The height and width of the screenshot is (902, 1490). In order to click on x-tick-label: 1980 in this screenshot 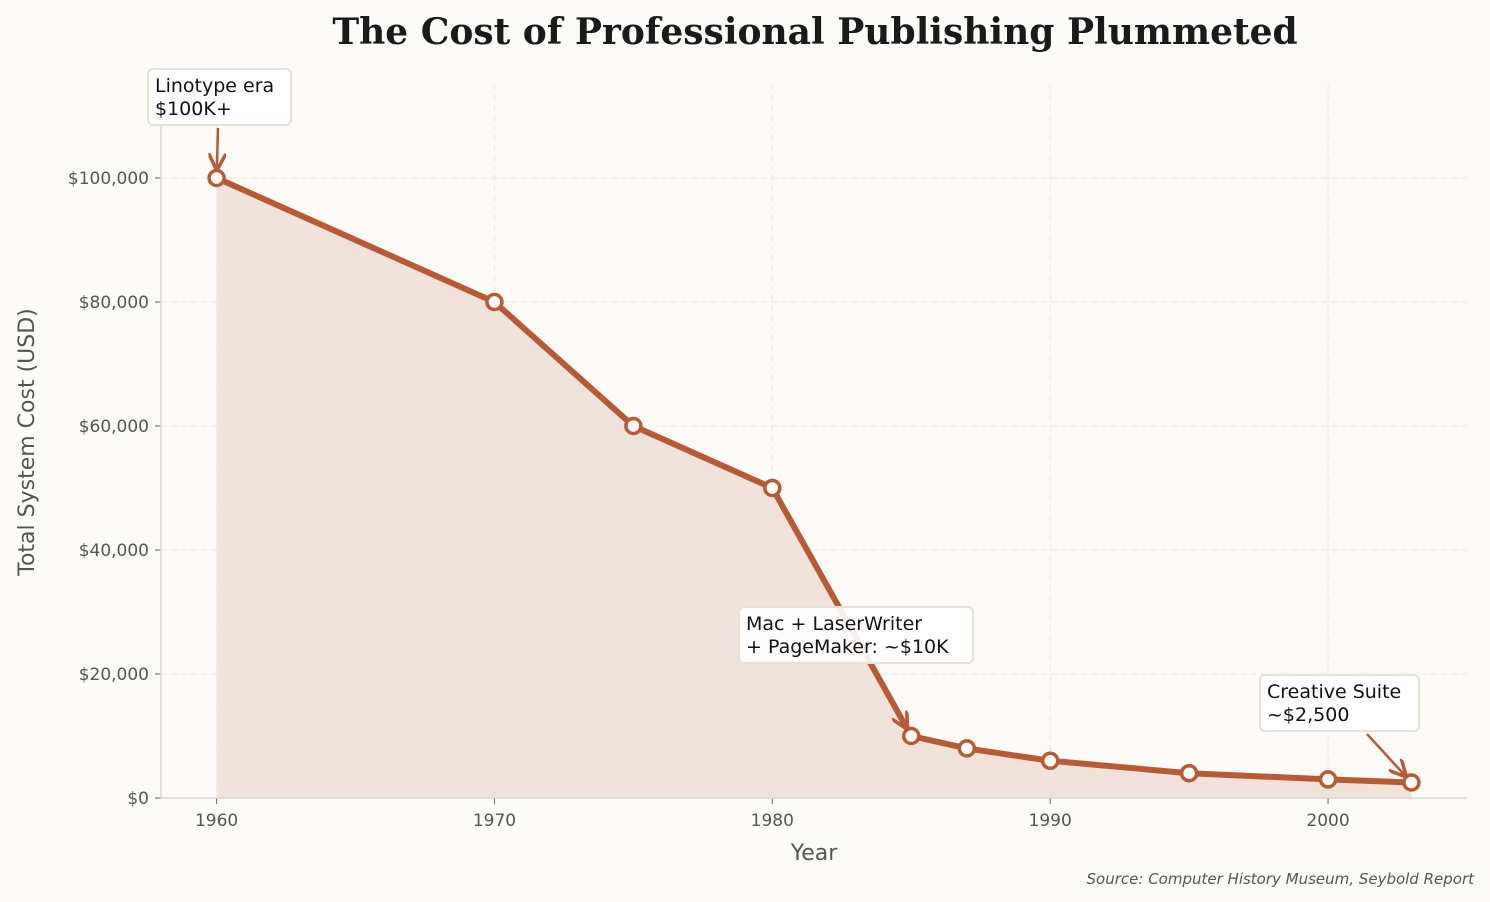, I will do `click(772, 821)`.